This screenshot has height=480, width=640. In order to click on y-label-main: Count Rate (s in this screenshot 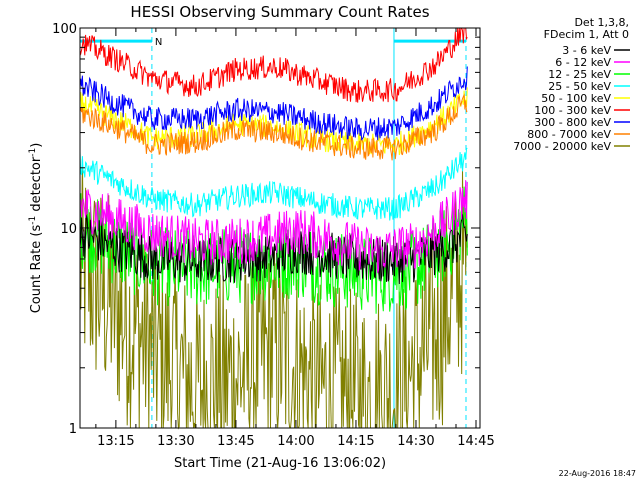, I will do `click(36, 269)`.